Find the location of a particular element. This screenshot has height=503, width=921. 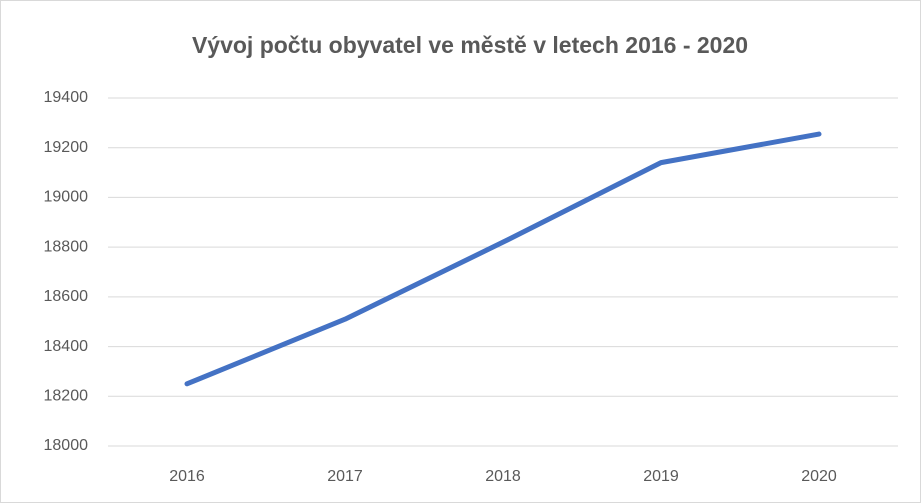

y-tick-label: 19400 is located at coordinates (66, 97).